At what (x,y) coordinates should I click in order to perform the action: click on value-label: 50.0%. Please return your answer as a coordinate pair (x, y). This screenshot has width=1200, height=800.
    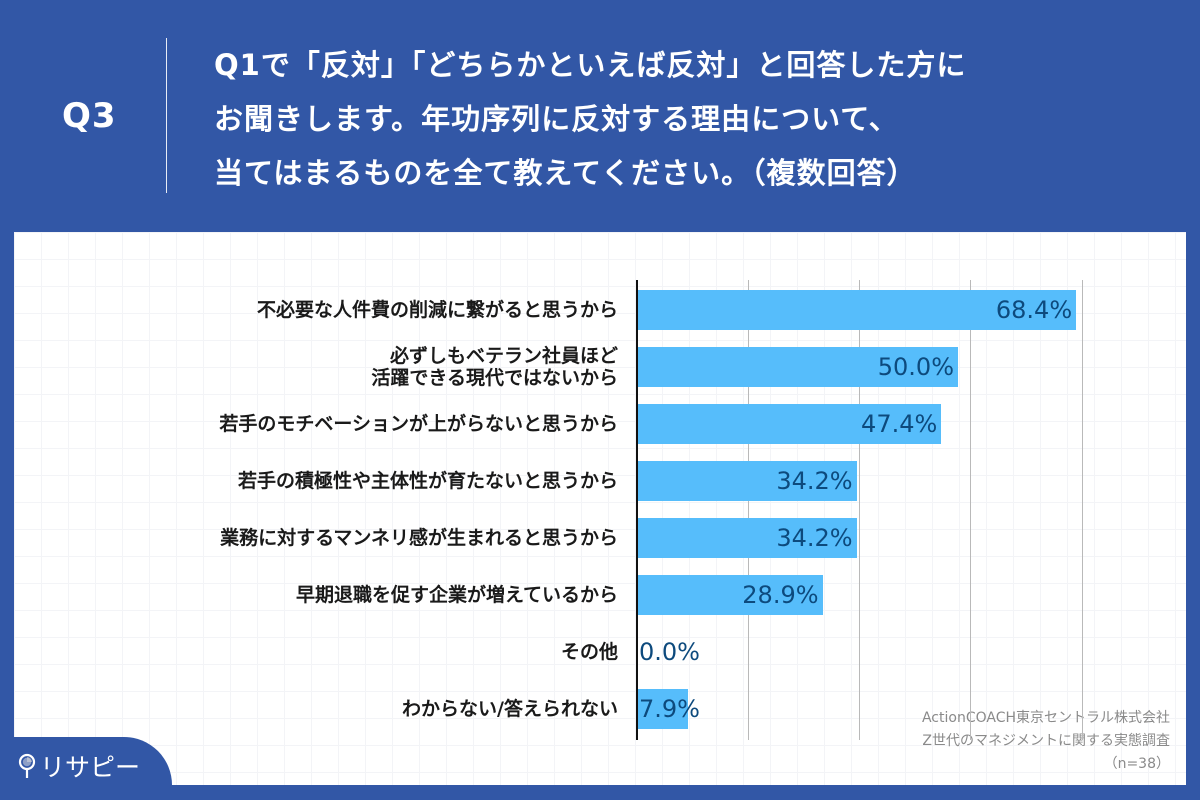
    Looking at the image, I should click on (915, 367).